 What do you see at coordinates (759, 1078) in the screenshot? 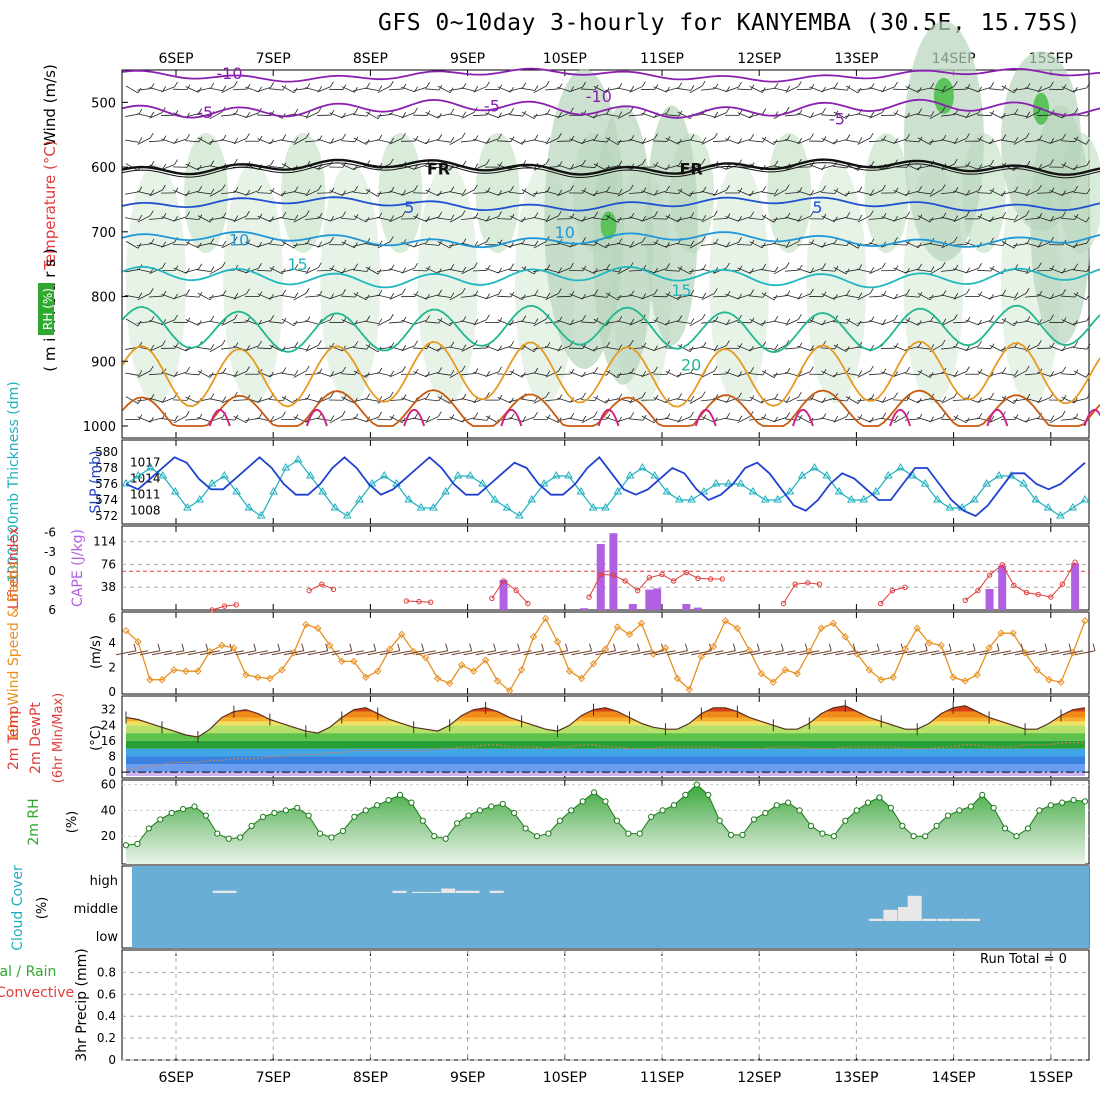
I see `bottom-date-label: 12SEP` at bounding box center [759, 1078].